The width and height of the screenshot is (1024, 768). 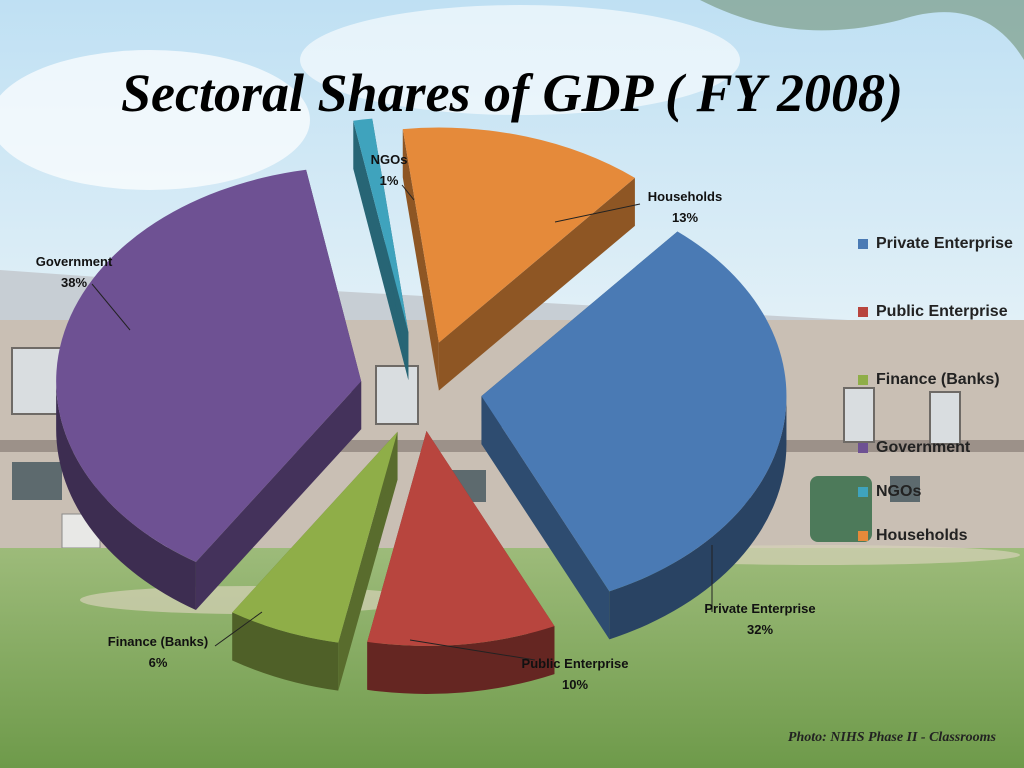 What do you see at coordinates (158, 662) in the screenshot?
I see `data-label-value: 6%` at bounding box center [158, 662].